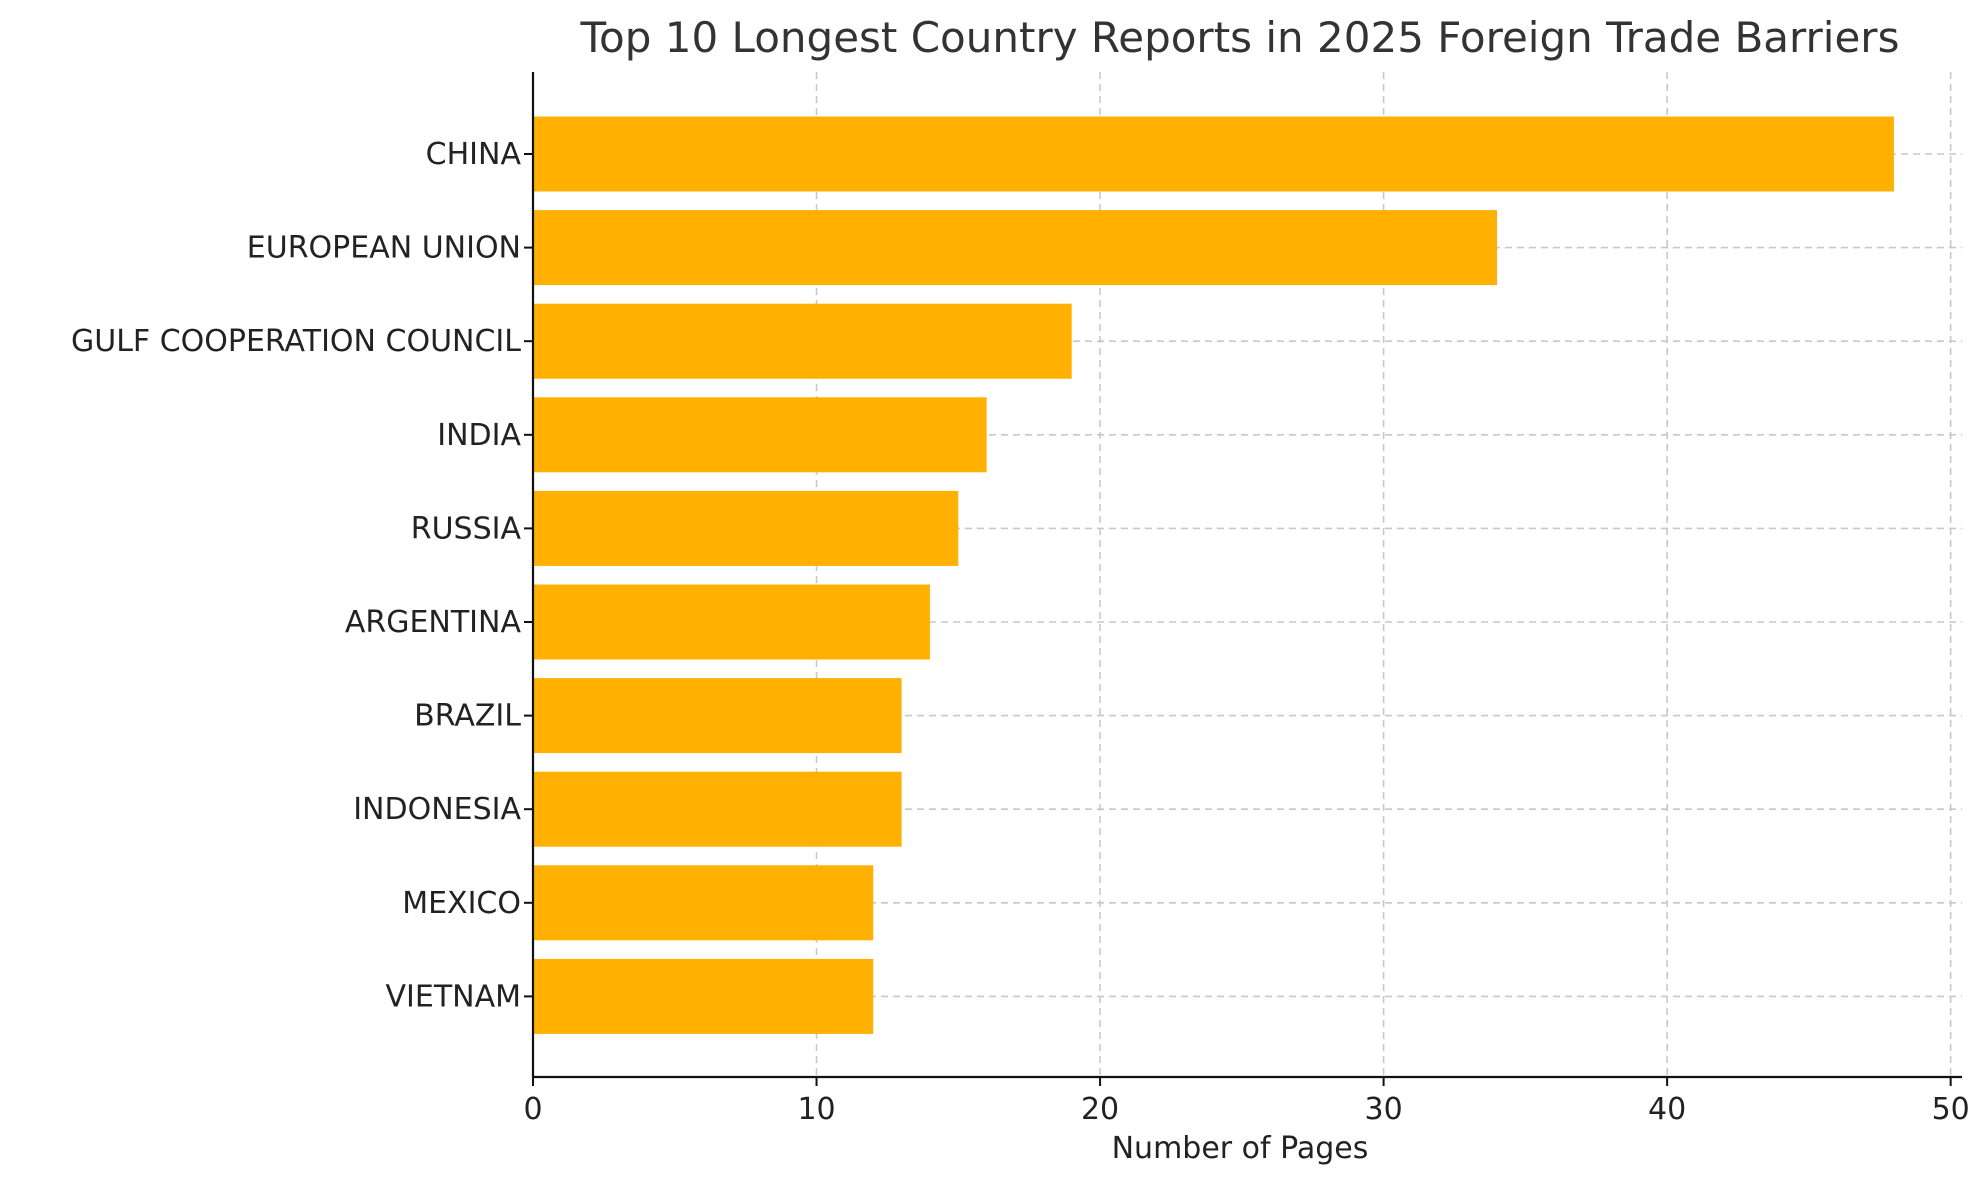  What do you see at coordinates (466, 528) in the screenshot?
I see `y-tick-label-russia: RUSSIA` at bounding box center [466, 528].